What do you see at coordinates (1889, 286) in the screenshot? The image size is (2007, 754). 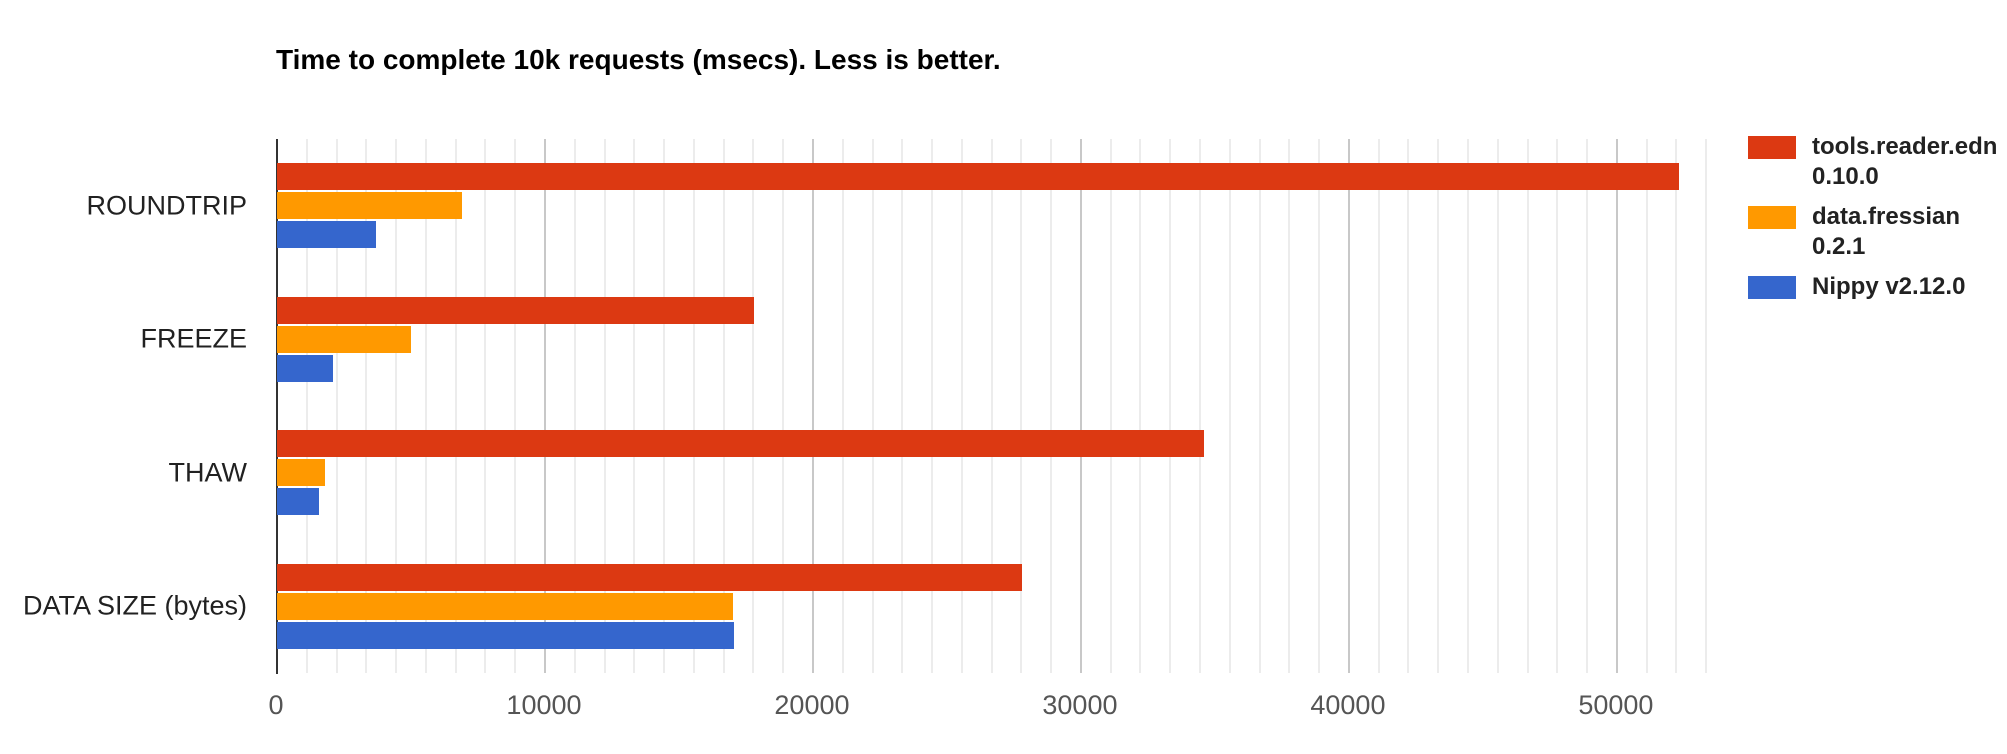 I see `legend-label: Nippy v2.12.0` at bounding box center [1889, 286].